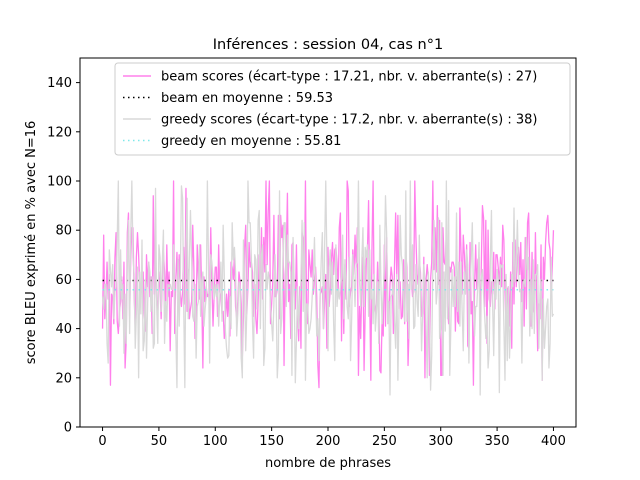 This screenshot has width=640, height=480. I want to click on legend-box, so click(342, 109).